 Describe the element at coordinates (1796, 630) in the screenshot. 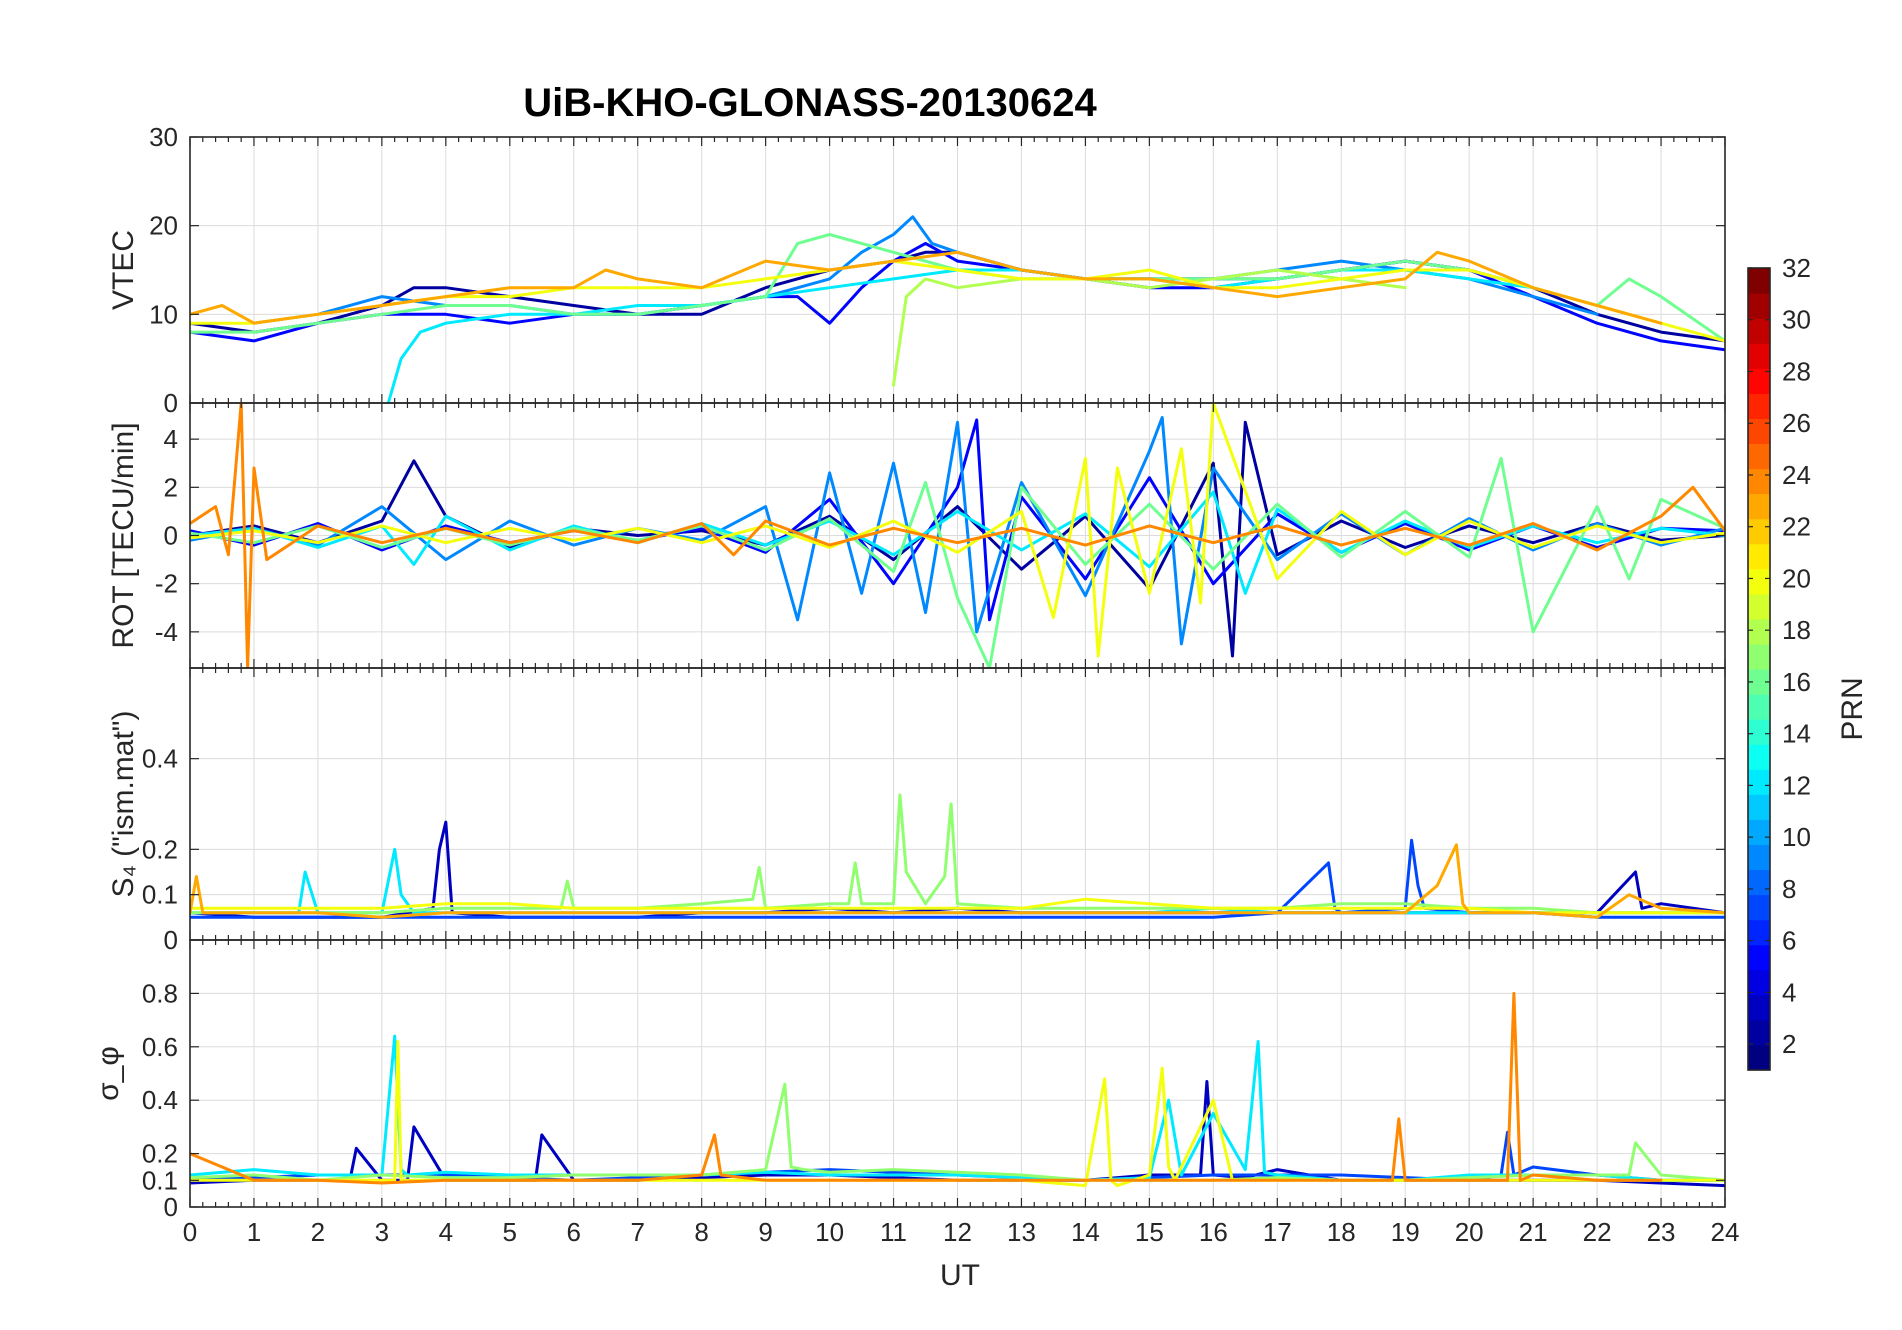

I see `colorbar-tick-label: 18` at that location.